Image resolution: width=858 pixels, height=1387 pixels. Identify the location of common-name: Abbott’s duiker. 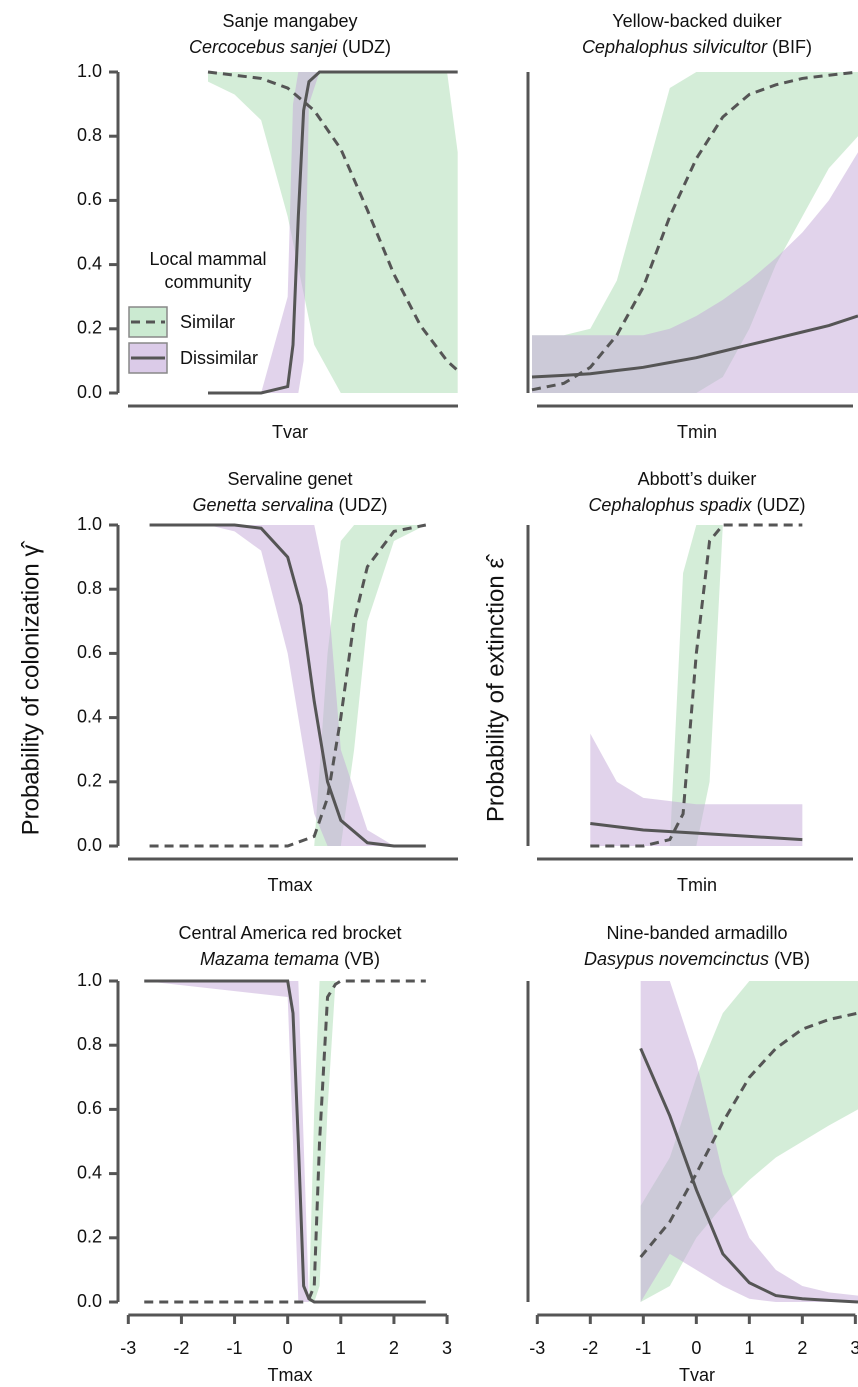
(697, 479).